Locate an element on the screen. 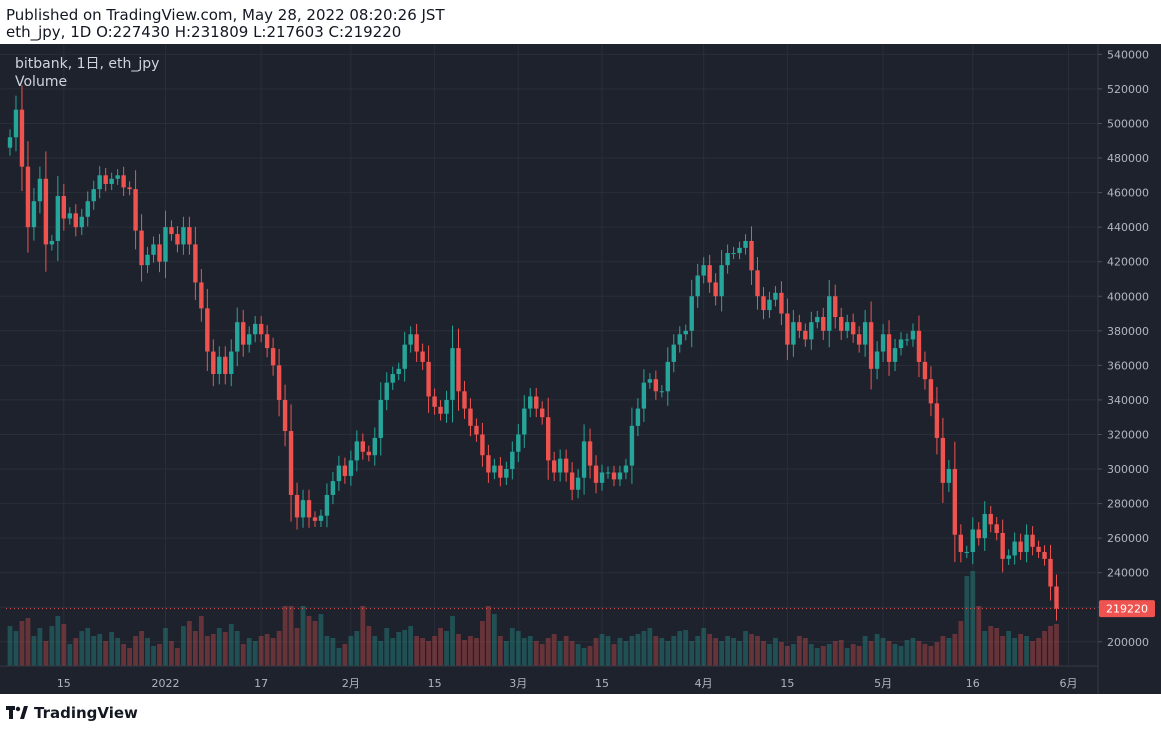 Image resolution: width=1161 pixels, height=732 pixels. tradingview-logo: TradingView is located at coordinates (72, 713).